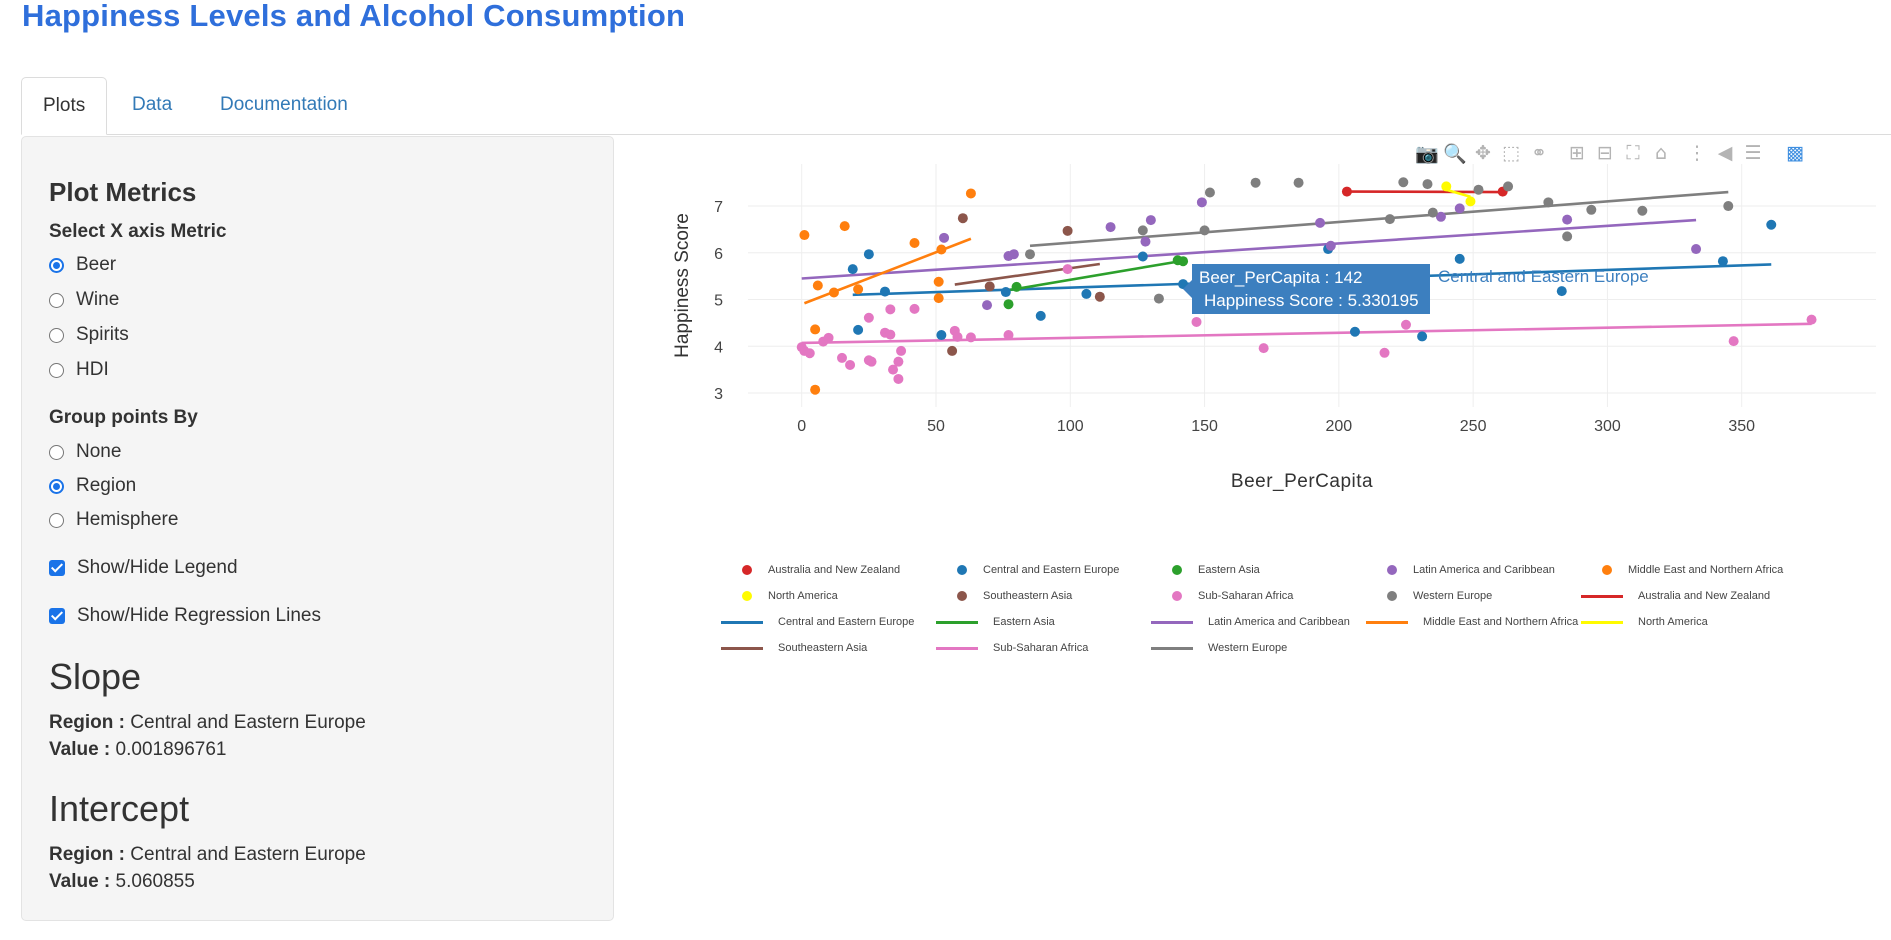 The width and height of the screenshot is (1891, 940). I want to click on autoscale-icon: ⛶, so click(1633, 153).